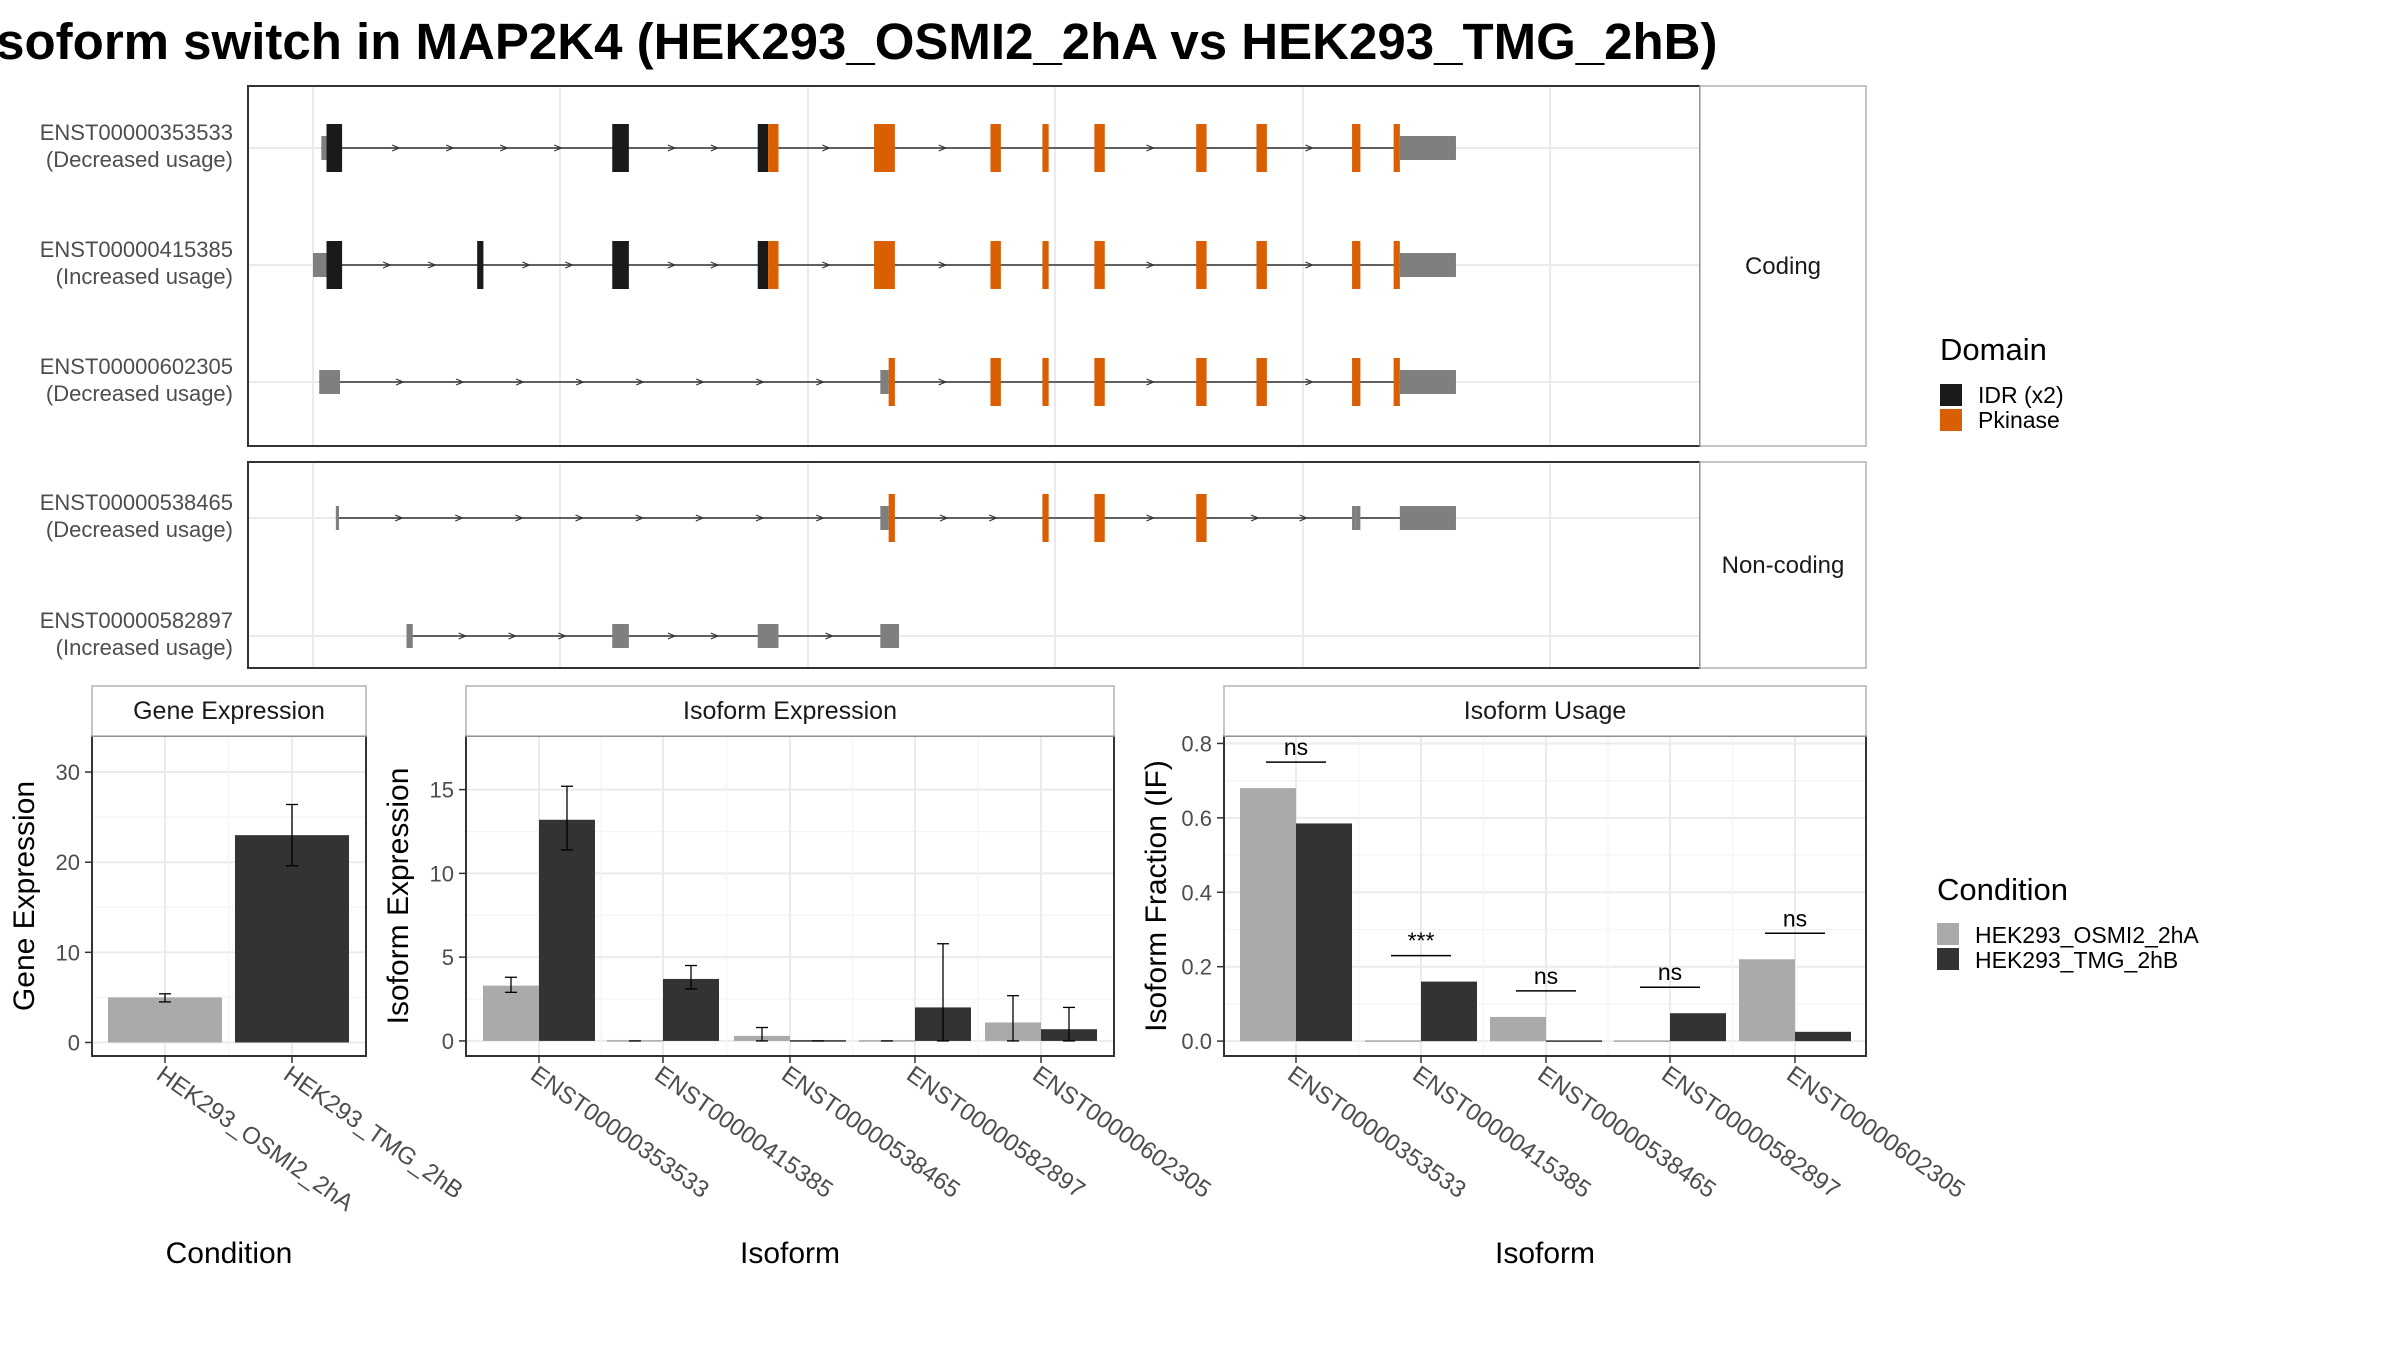  What do you see at coordinates (1421, 941) in the screenshot?
I see `significance-label: ***` at bounding box center [1421, 941].